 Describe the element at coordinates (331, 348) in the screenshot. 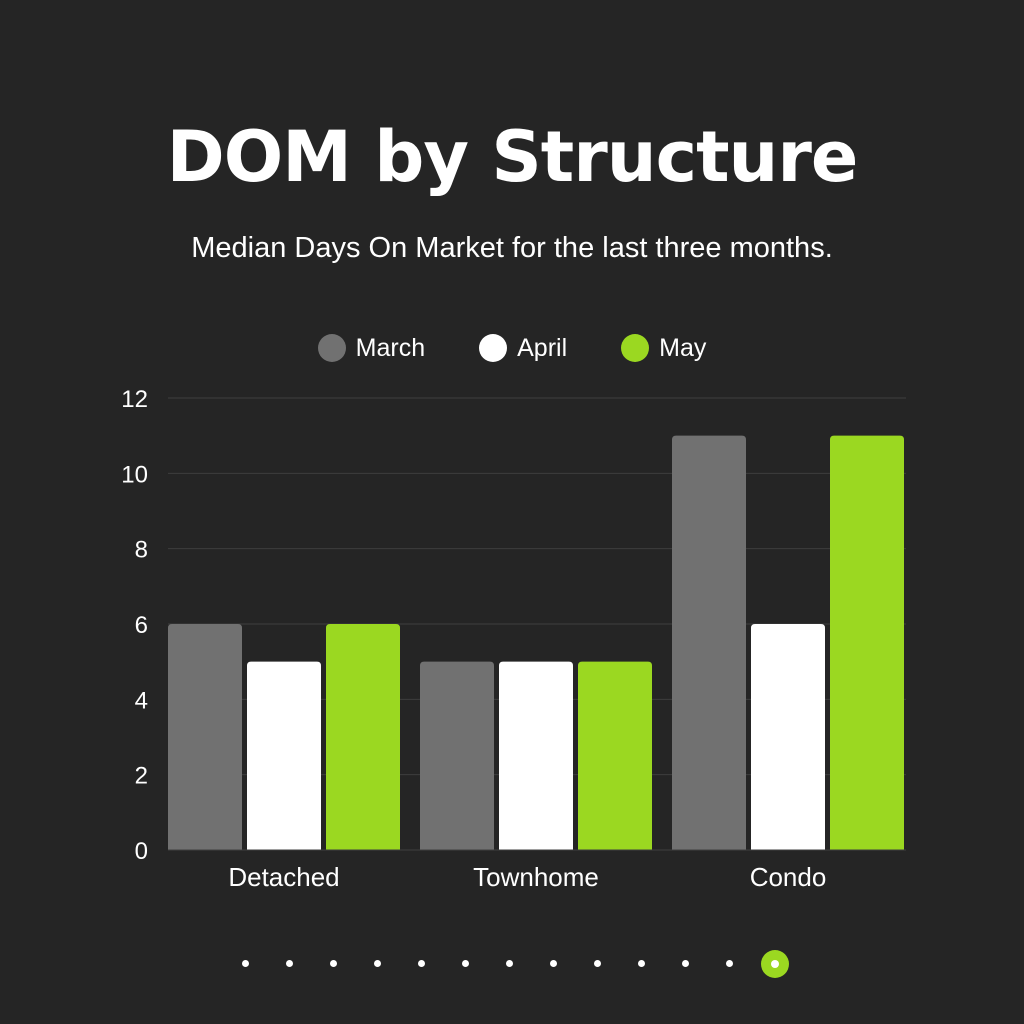

I see `legend-swatch-march` at that location.